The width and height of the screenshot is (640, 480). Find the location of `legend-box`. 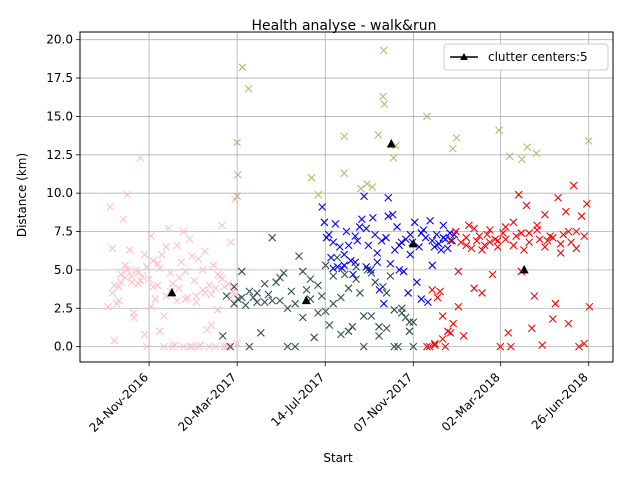

legend-box is located at coordinates (526, 57).